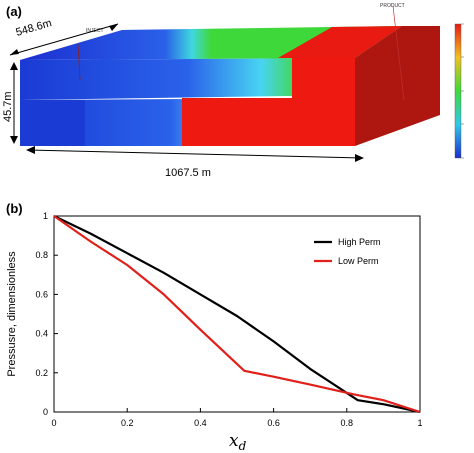  Describe the element at coordinates (52, 123) in the screenshot. I see `block-front-blue-step` at that location.